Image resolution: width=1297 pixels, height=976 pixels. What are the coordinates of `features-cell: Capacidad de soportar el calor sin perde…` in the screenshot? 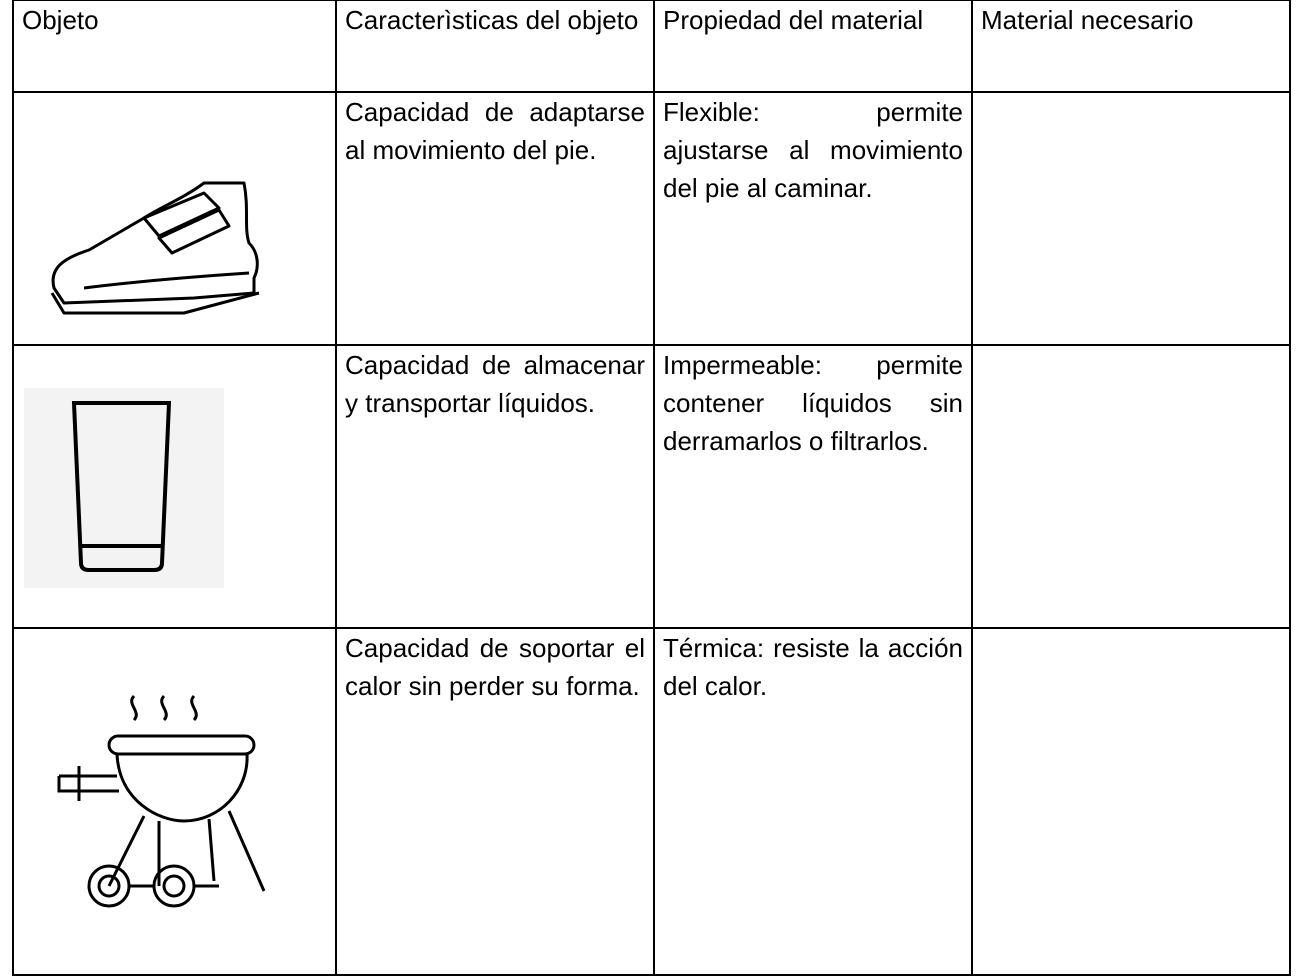 It's located at (495, 801).